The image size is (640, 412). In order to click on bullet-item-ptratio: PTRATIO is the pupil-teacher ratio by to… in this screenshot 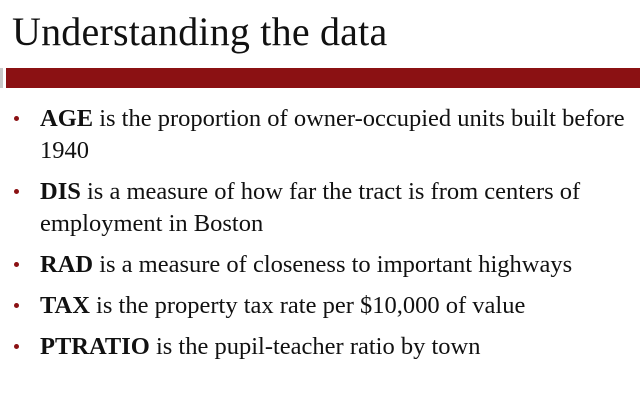, I will do `click(320, 347)`.